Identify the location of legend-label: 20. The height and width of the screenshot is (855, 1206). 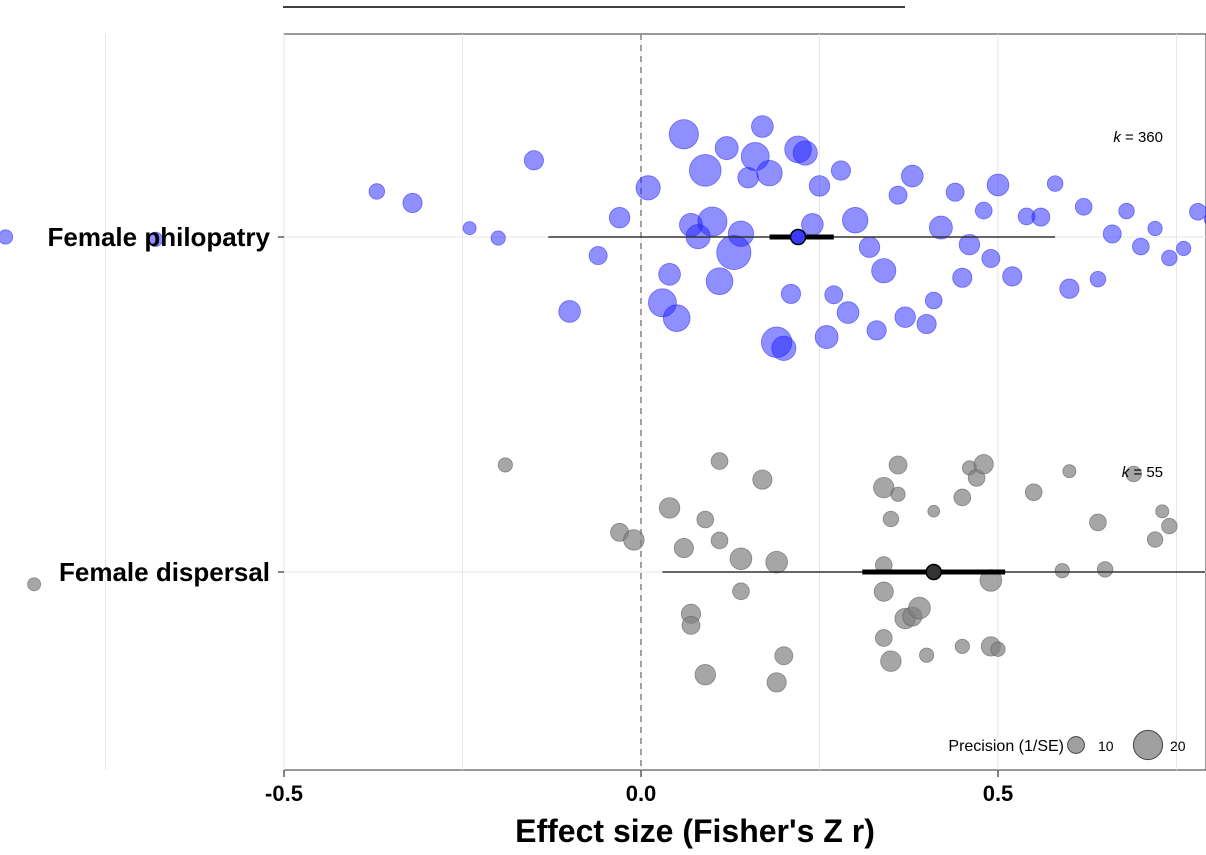
(1178, 746).